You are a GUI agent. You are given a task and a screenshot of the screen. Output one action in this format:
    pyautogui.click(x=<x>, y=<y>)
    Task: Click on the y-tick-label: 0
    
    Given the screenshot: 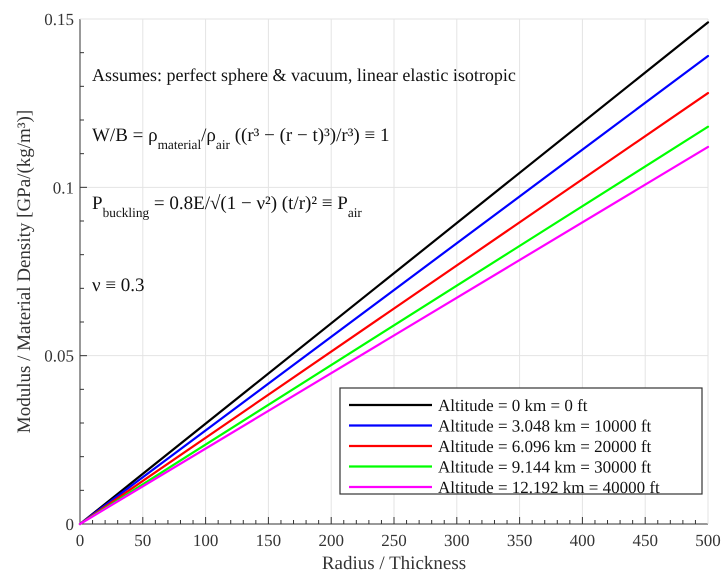 What is the action you would take?
    pyautogui.click(x=70, y=524)
    